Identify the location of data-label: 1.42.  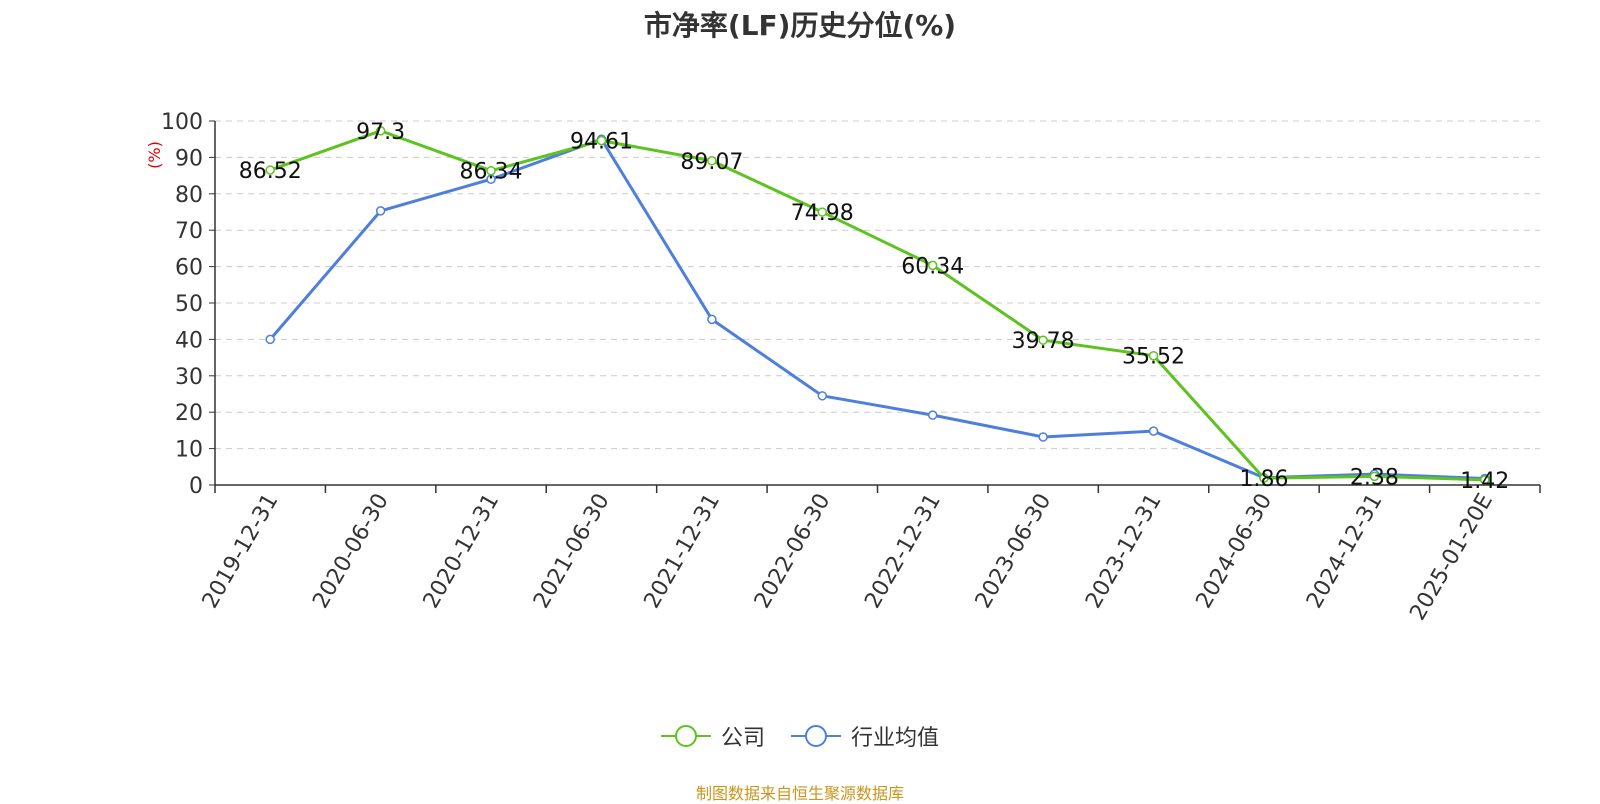
(1484, 481).